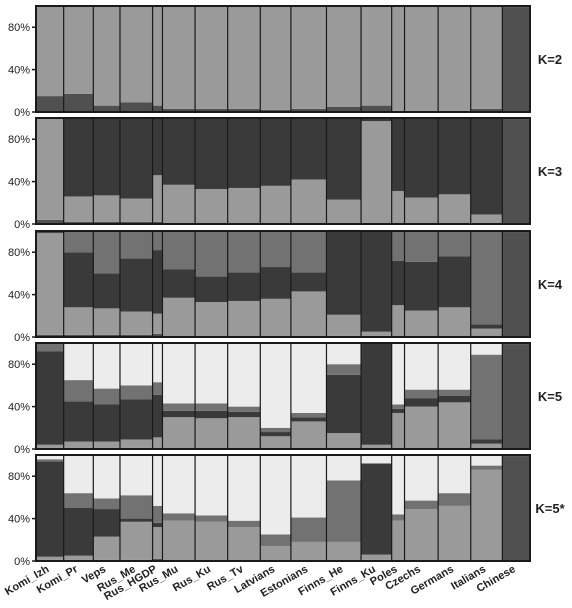 The width and height of the screenshot is (572, 608). Describe the element at coordinates (550, 171) in the screenshot. I see `panel-label: K=3` at that location.